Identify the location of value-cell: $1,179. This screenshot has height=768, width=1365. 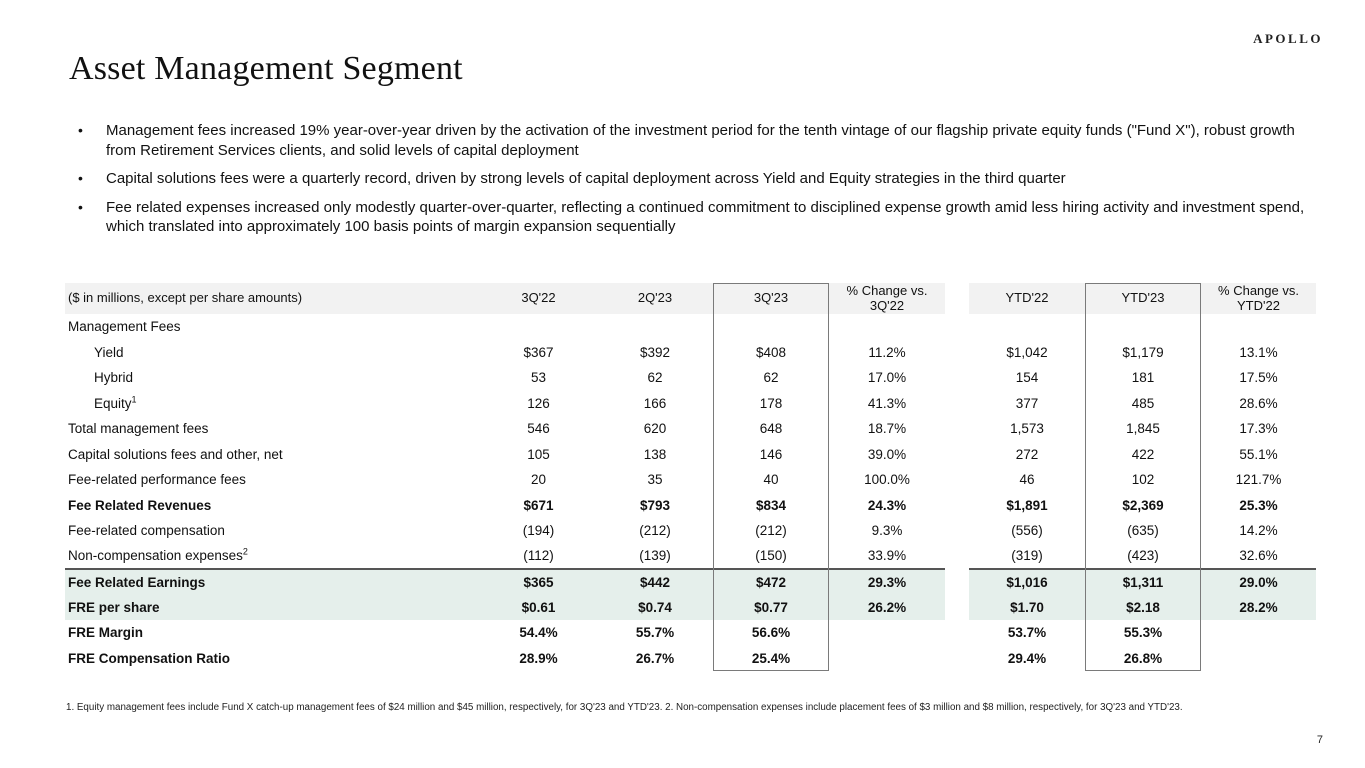
(1143, 352).